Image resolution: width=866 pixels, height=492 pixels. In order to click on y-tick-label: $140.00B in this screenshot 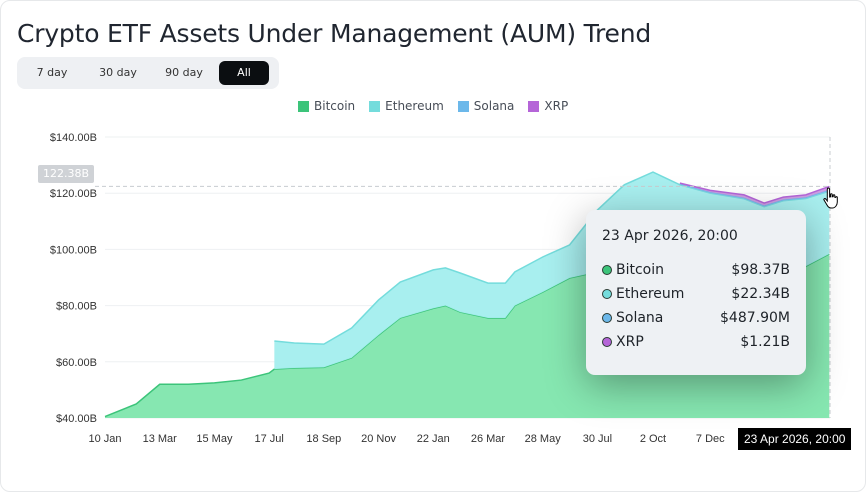, I will do `click(73, 138)`.